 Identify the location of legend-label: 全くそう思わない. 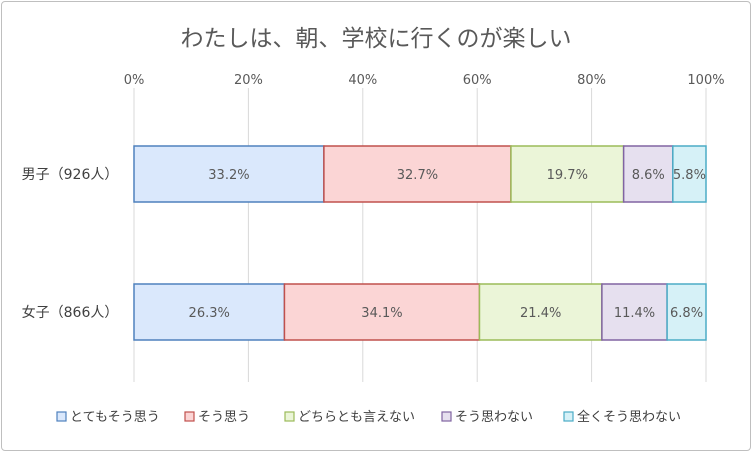
(629, 417).